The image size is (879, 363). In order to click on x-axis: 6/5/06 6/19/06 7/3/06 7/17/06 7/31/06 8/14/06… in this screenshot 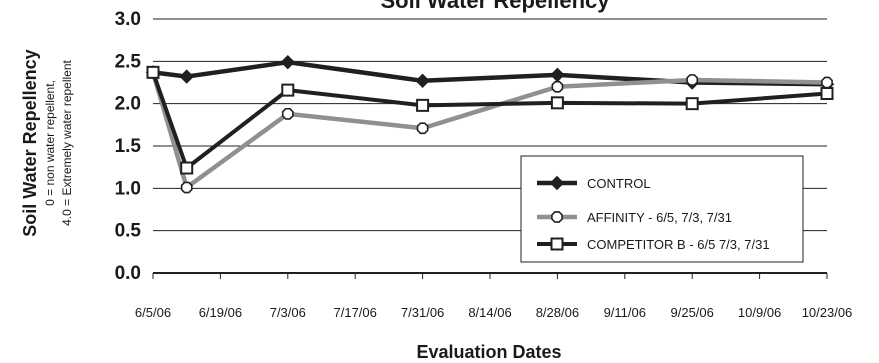, I will do `click(493, 296)`.